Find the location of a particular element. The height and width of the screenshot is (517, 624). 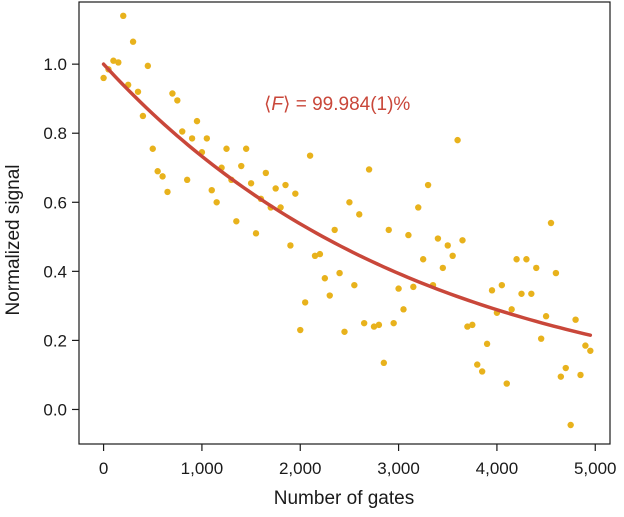

x-tick-label: 3,000 is located at coordinates (398, 468).